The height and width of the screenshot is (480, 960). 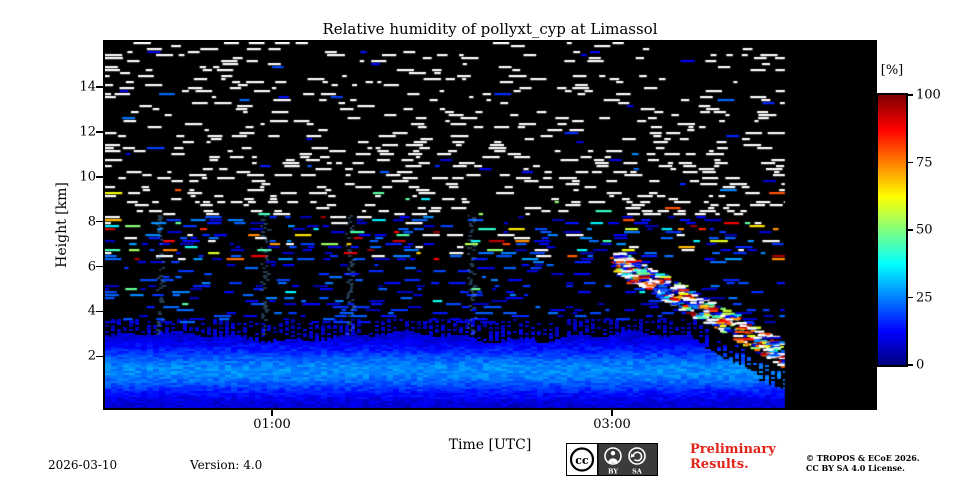 What do you see at coordinates (613, 456) in the screenshot?
I see `by-person-icon` at bounding box center [613, 456].